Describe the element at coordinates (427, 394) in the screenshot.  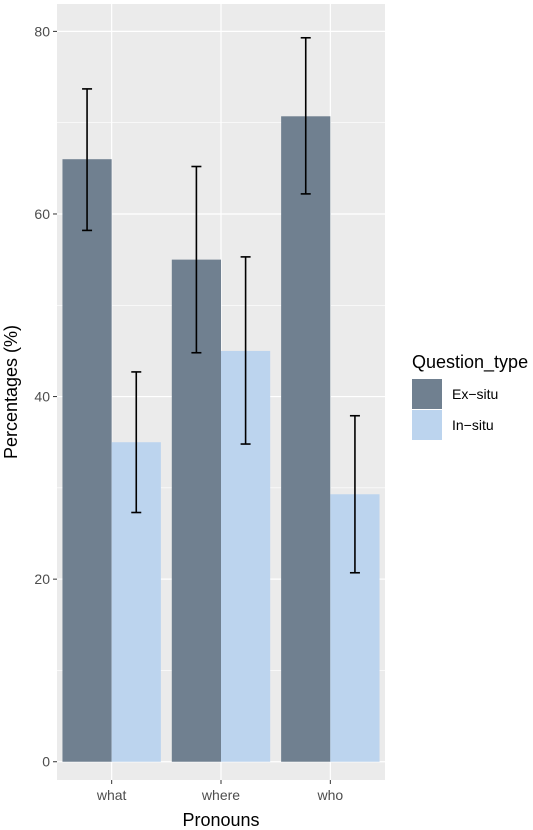
I see `legend-key-ex-situ` at that location.